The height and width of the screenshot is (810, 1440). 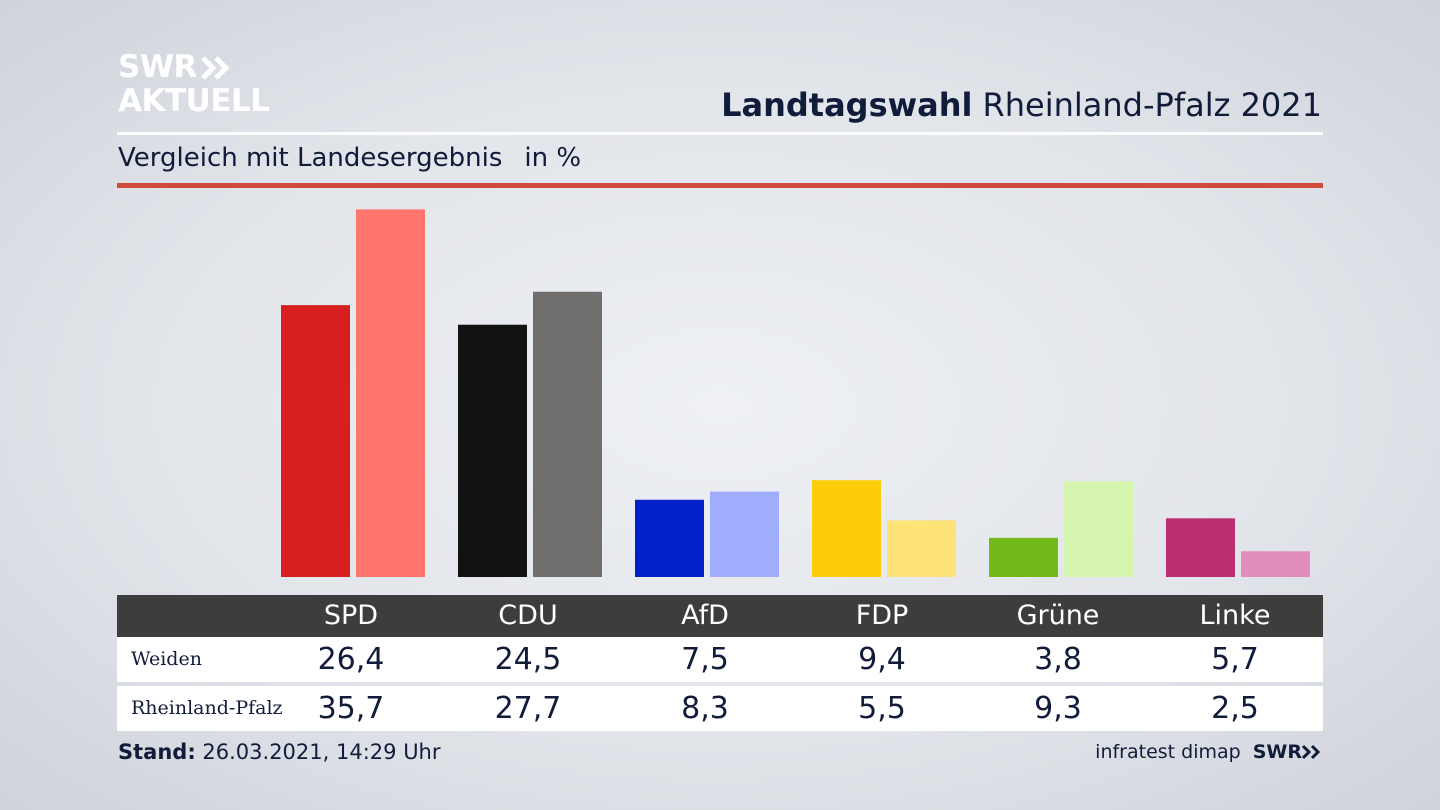 What do you see at coordinates (528, 615) in the screenshot?
I see `header-cell-cdu: CDU` at bounding box center [528, 615].